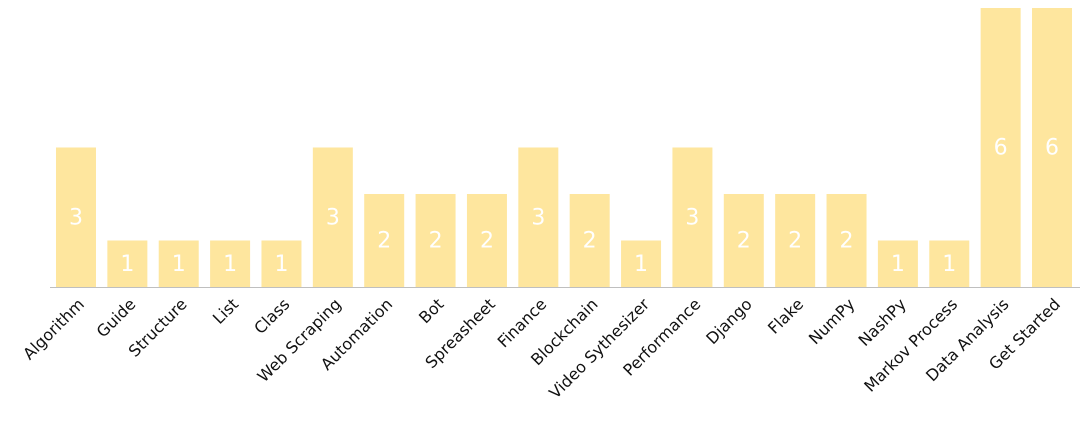 The width and height of the screenshot is (1080, 435). What do you see at coordinates (910, 345) in the screenshot?
I see `x-tick-label: Markov Process` at bounding box center [910, 345].